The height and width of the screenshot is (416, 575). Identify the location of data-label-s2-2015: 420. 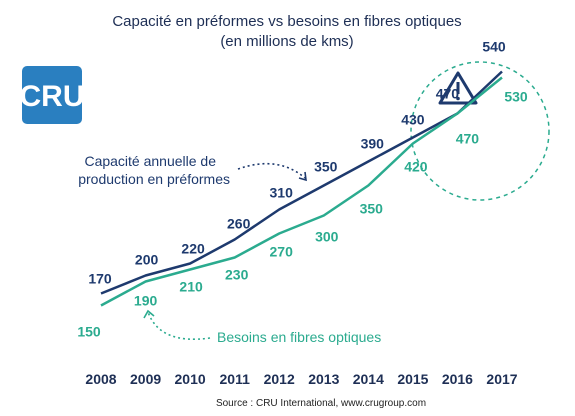
(416, 167).